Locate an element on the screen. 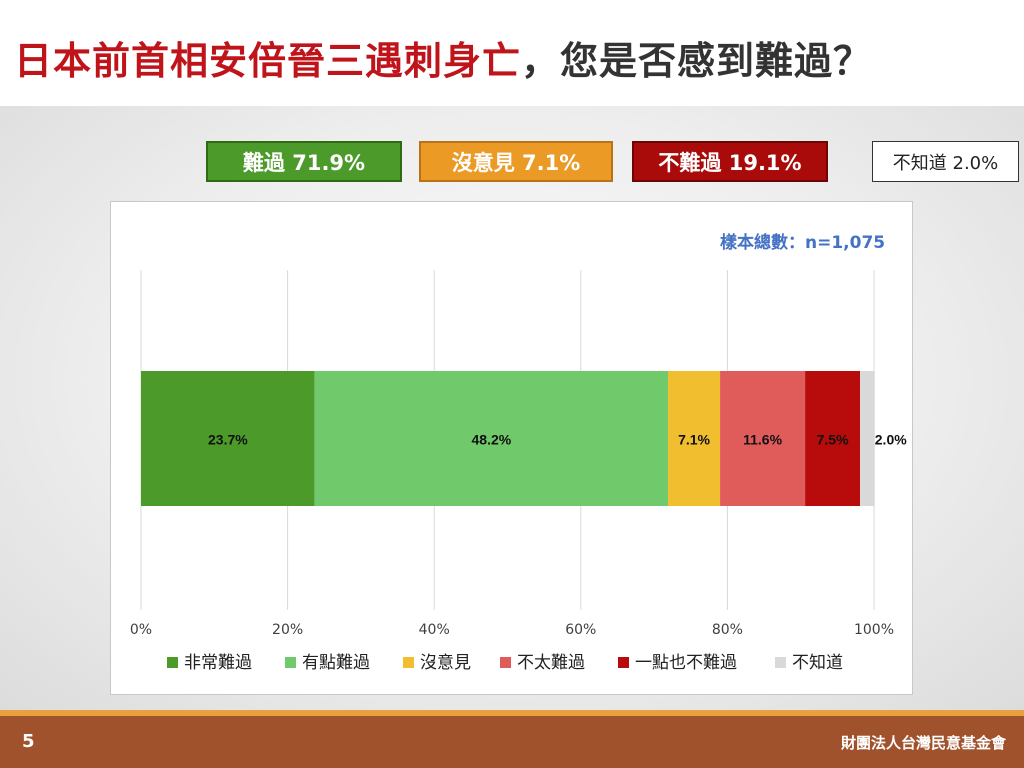  page-number: 5 is located at coordinates (28, 741).